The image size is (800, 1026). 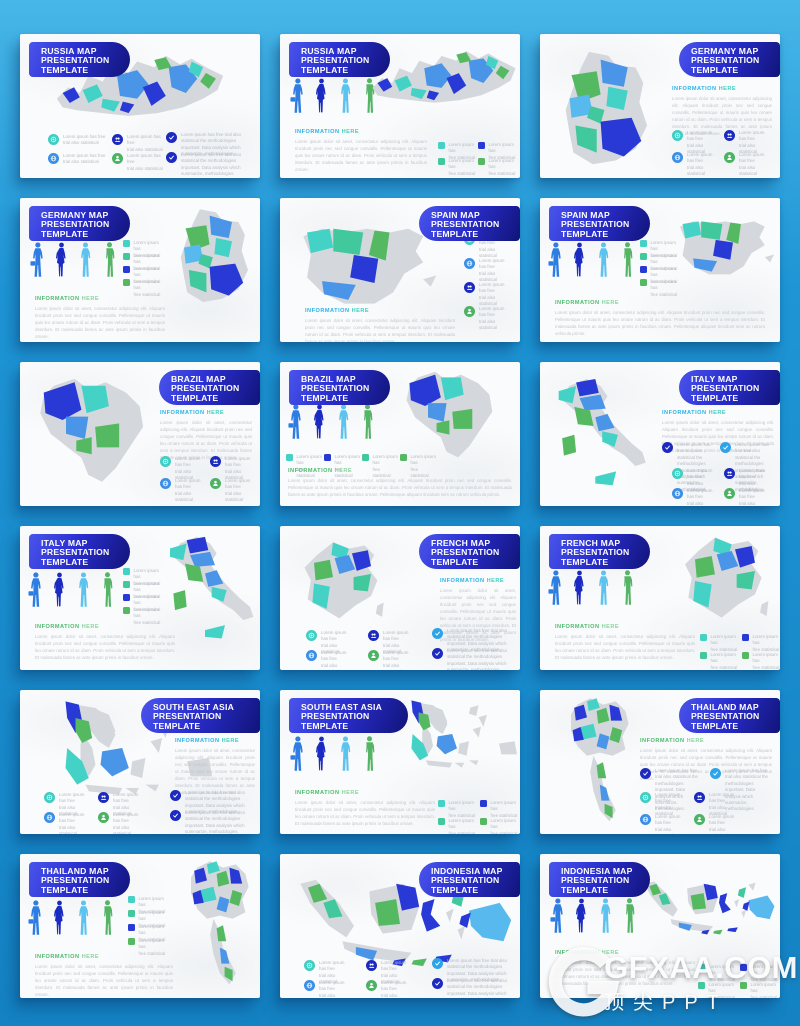 I want to click on g-ring-icon, so click(x=584, y=981).